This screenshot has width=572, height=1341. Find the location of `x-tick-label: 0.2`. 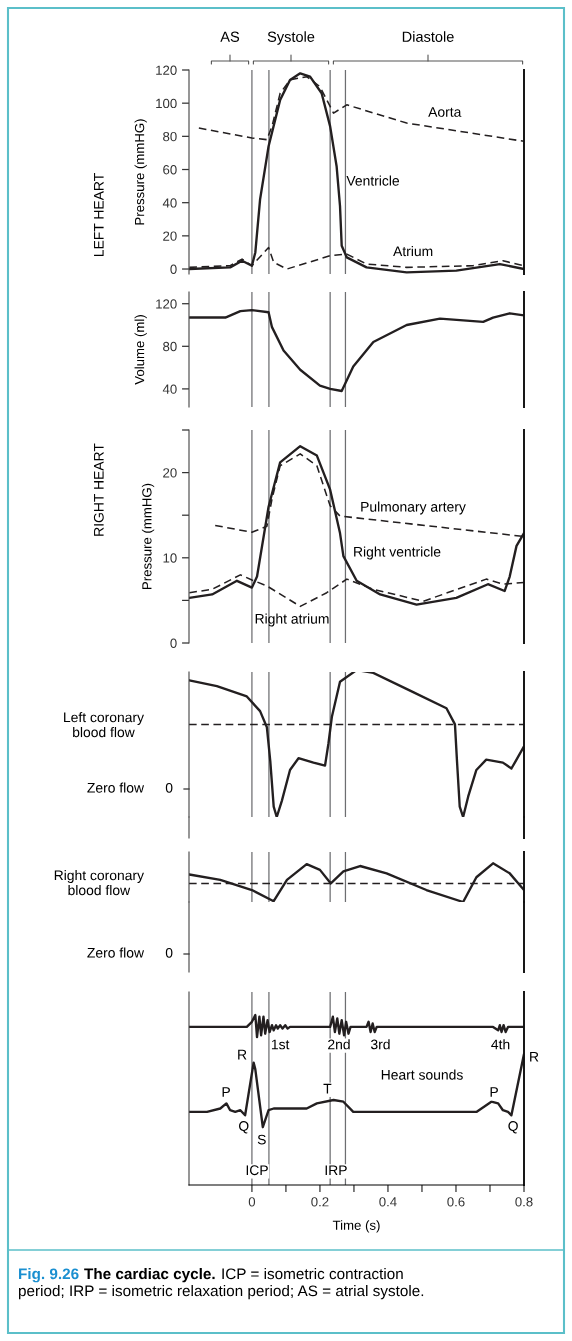

x-tick-label: 0.2 is located at coordinates (320, 1202).